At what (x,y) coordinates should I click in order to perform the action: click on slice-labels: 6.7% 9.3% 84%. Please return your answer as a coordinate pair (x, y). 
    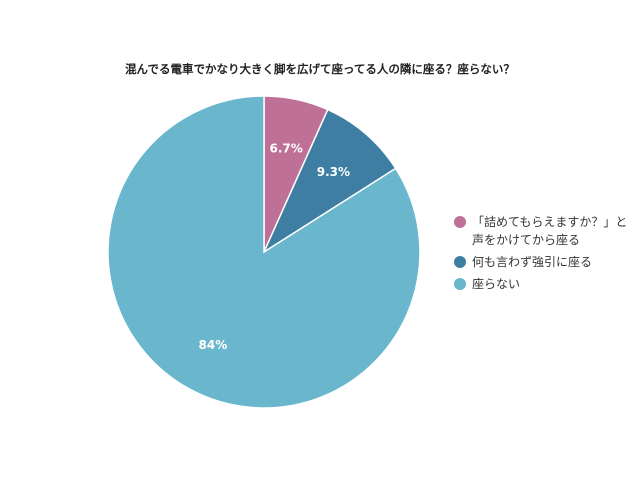
    Looking at the image, I should click on (275, 246).